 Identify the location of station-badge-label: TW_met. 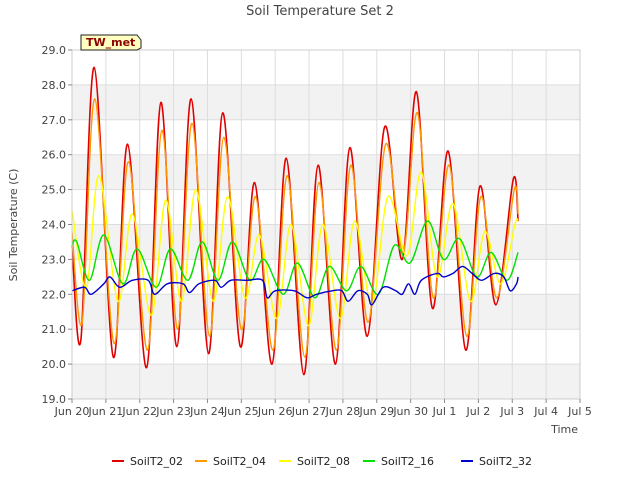
(110, 42).